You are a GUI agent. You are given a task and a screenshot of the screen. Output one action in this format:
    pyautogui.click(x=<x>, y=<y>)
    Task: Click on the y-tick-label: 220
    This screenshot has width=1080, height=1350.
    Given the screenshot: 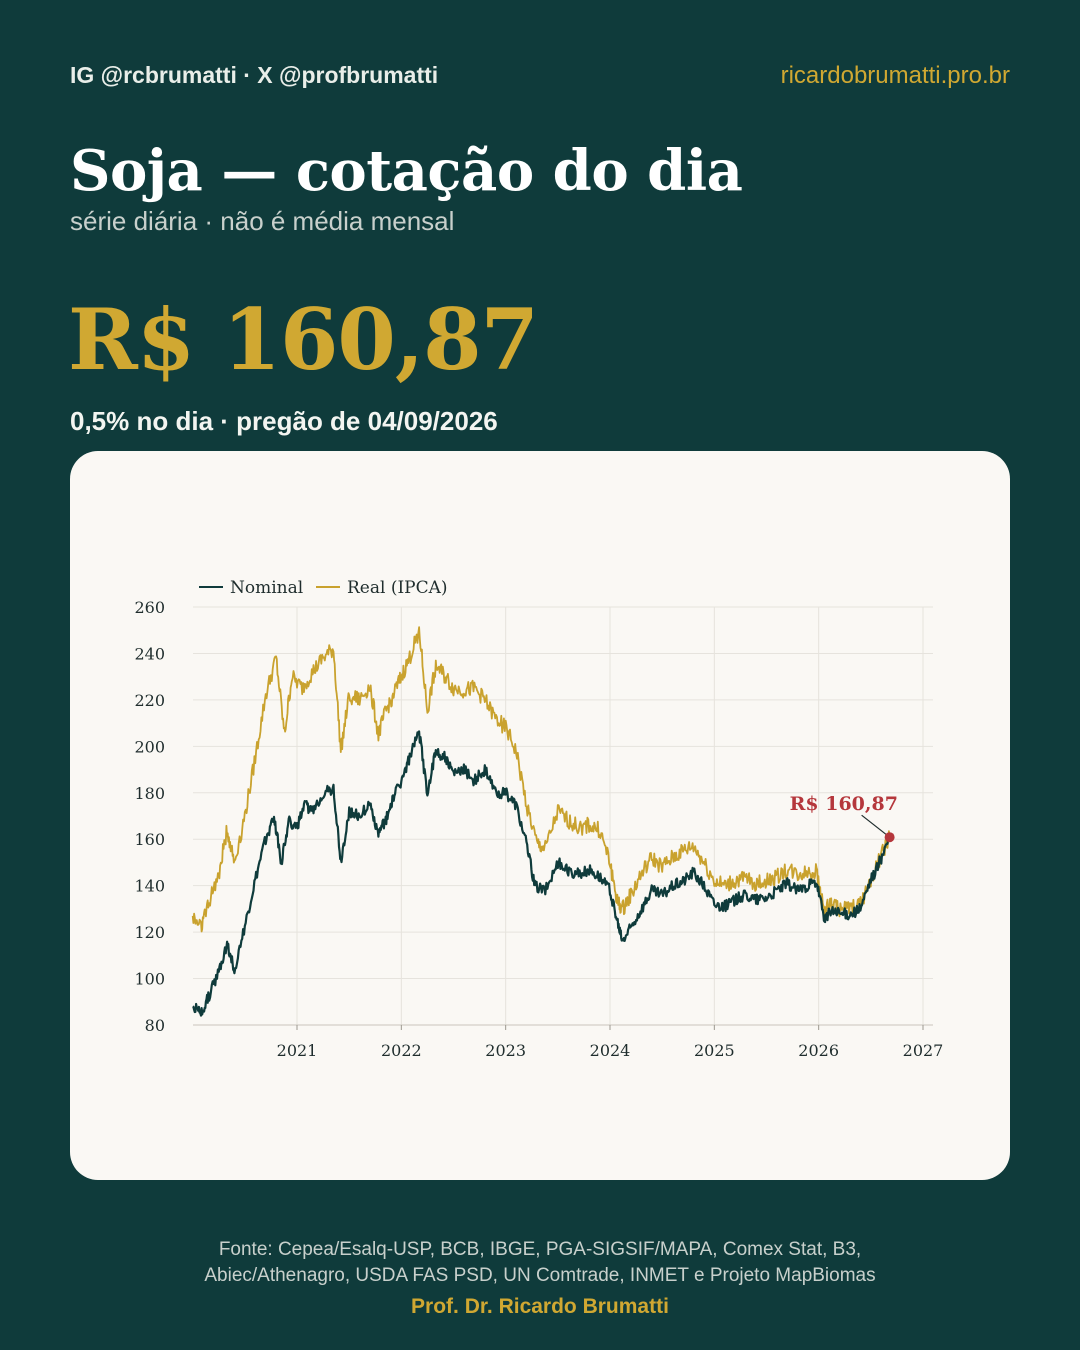 What is the action you would take?
    pyautogui.click(x=149, y=700)
    